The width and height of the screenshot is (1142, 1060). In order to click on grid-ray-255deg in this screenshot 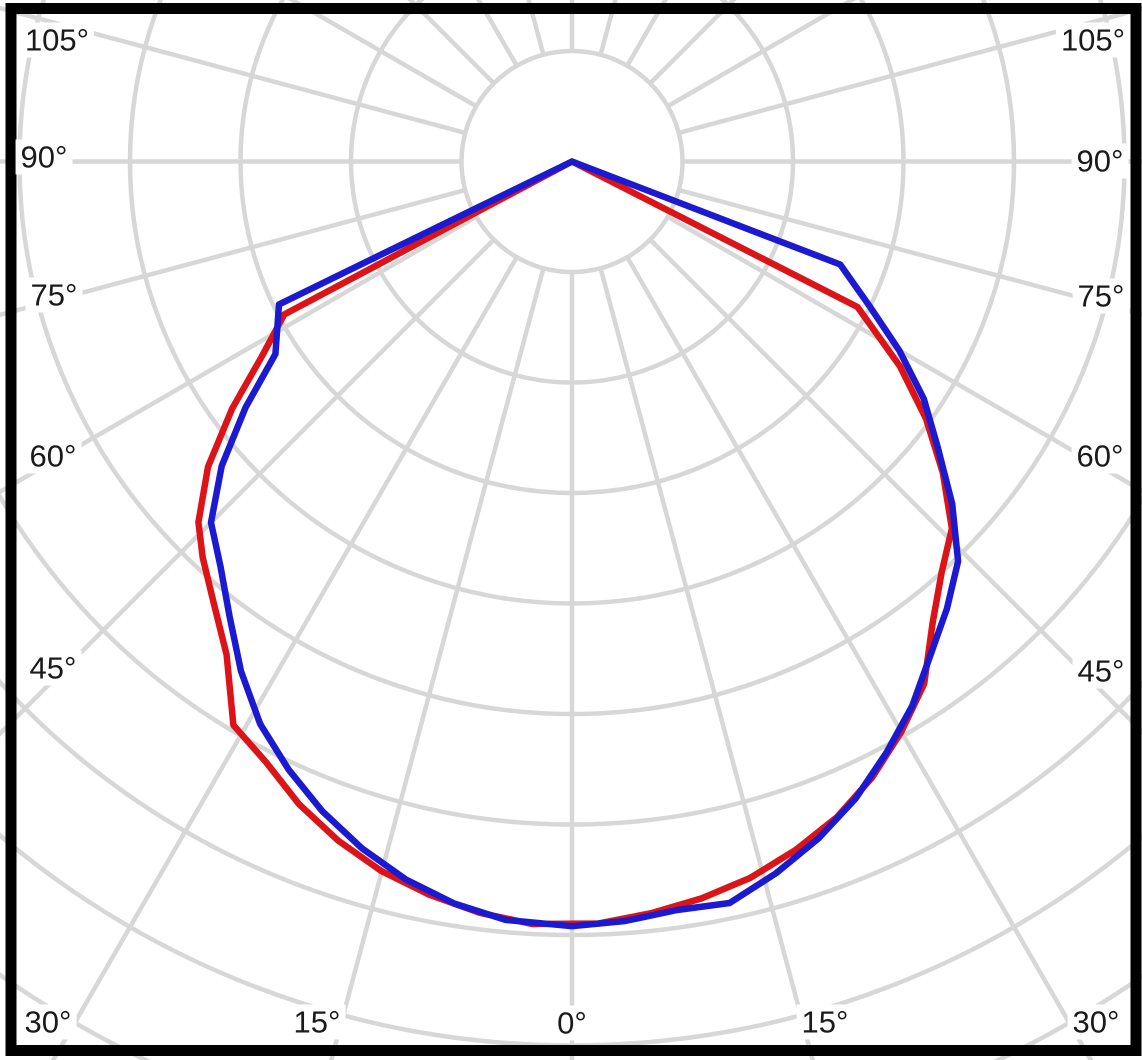, I will do `click(233, 70)`.